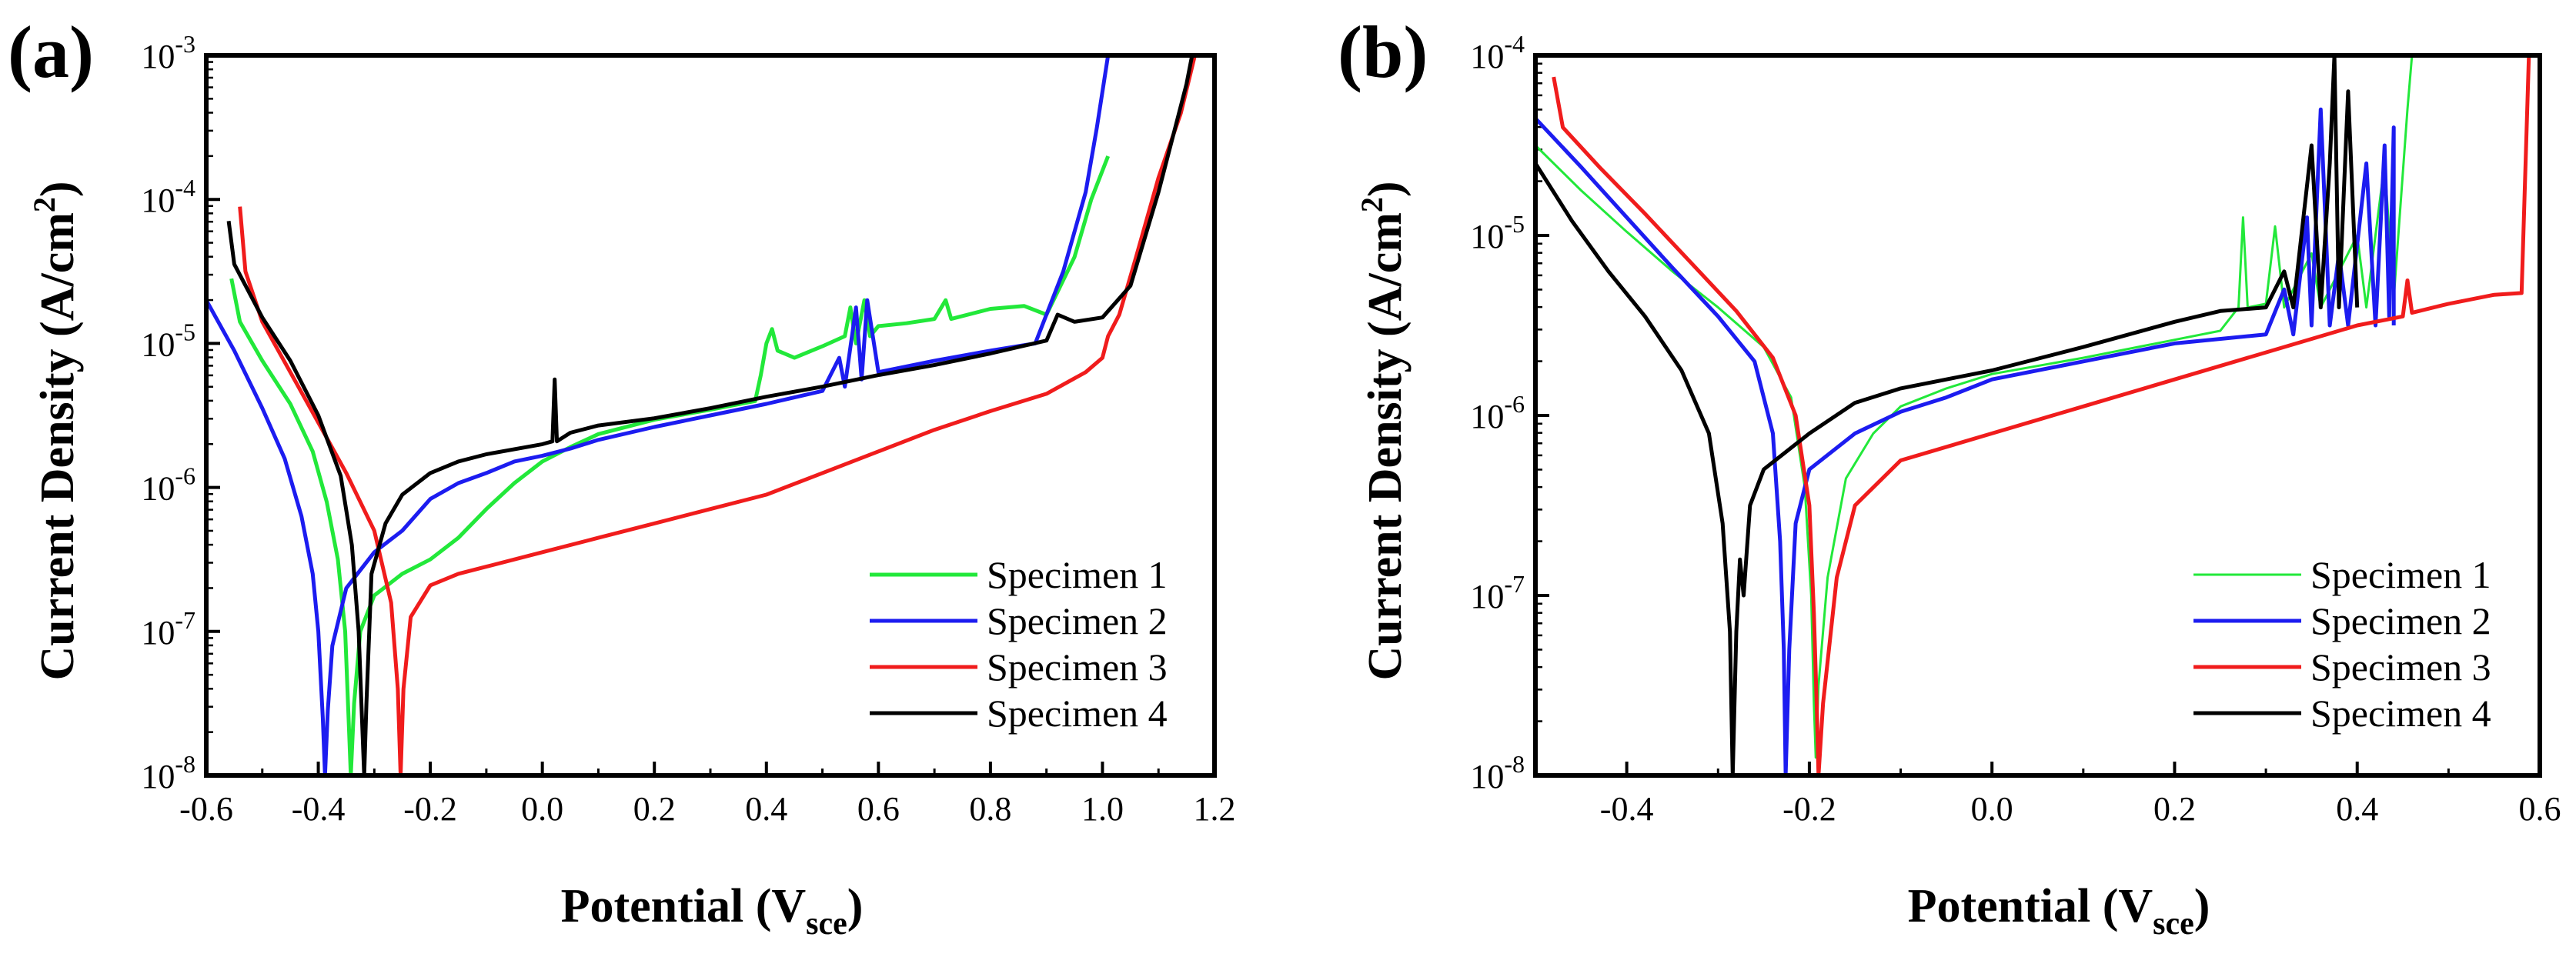  Describe the element at coordinates (168, 196) in the screenshot. I see `y-tick-label-a-4: 10⁻⁴` at that location.